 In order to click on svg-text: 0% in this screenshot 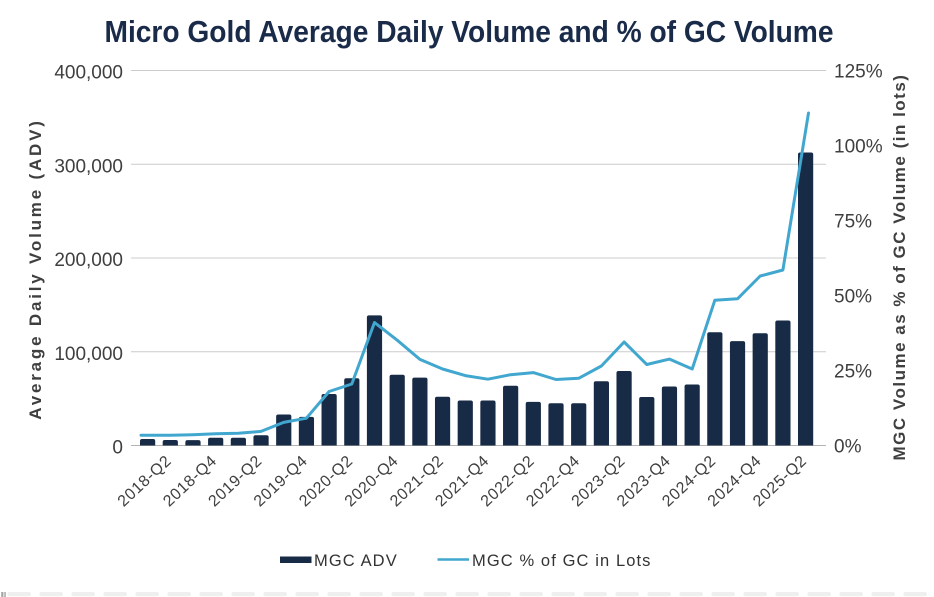, I will do `click(848, 447)`.